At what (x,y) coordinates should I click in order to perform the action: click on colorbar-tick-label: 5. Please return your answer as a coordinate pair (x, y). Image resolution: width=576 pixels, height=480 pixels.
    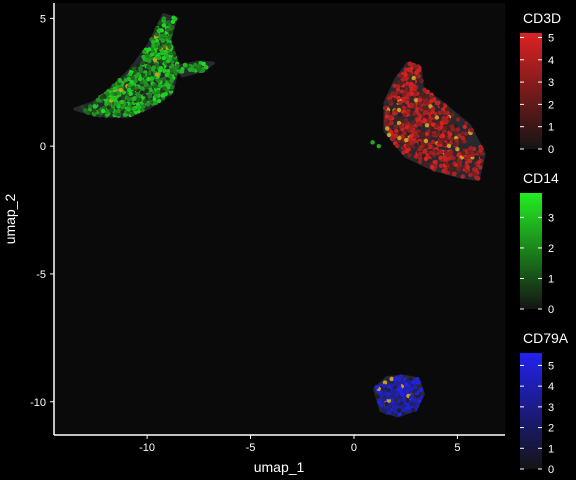
    Looking at the image, I should click on (551, 38).